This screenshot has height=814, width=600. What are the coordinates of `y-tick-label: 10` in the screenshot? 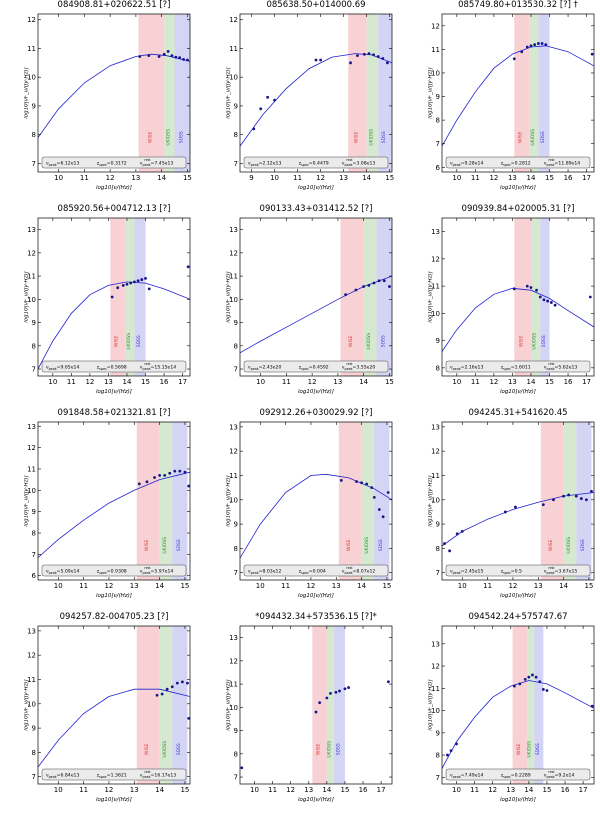 It's located at (31, 491).